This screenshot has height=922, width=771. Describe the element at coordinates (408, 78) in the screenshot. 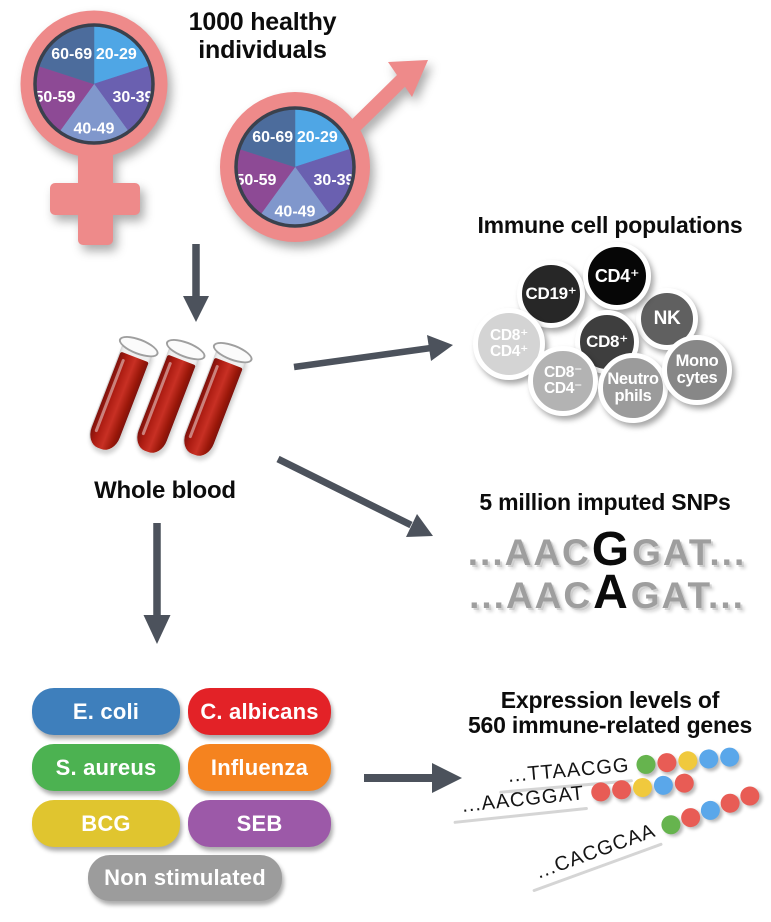

I see `male-arrow-head` at that location.